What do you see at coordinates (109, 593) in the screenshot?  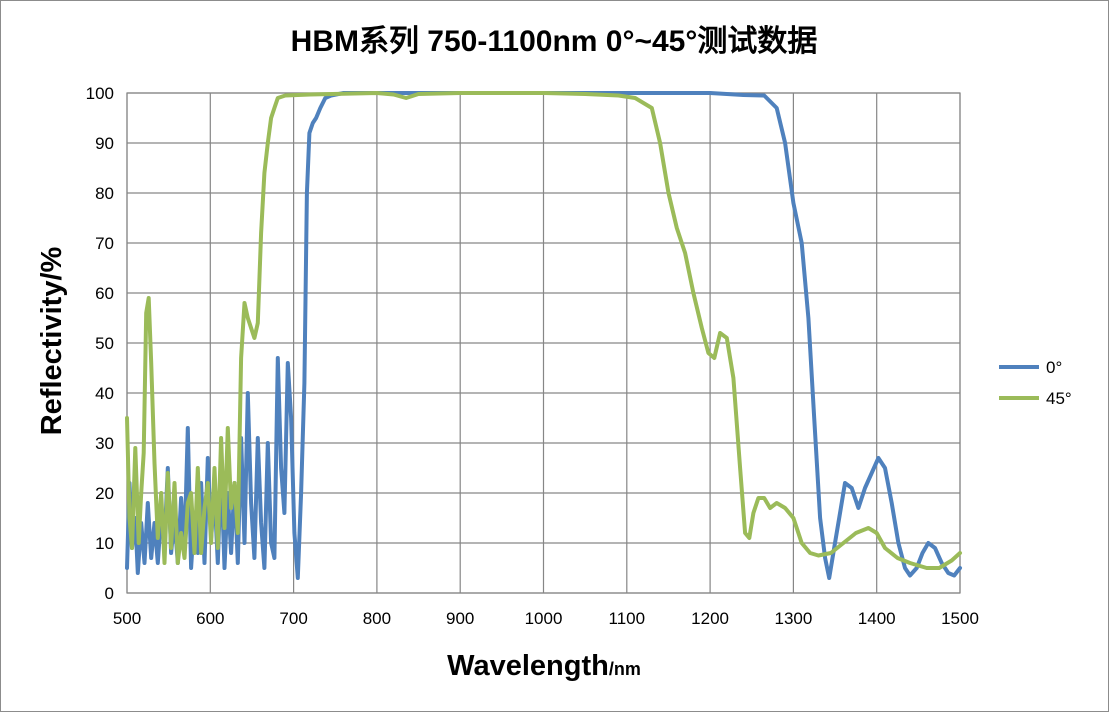 I see `y-tick-label: 0` at bounding box center [109, 593].